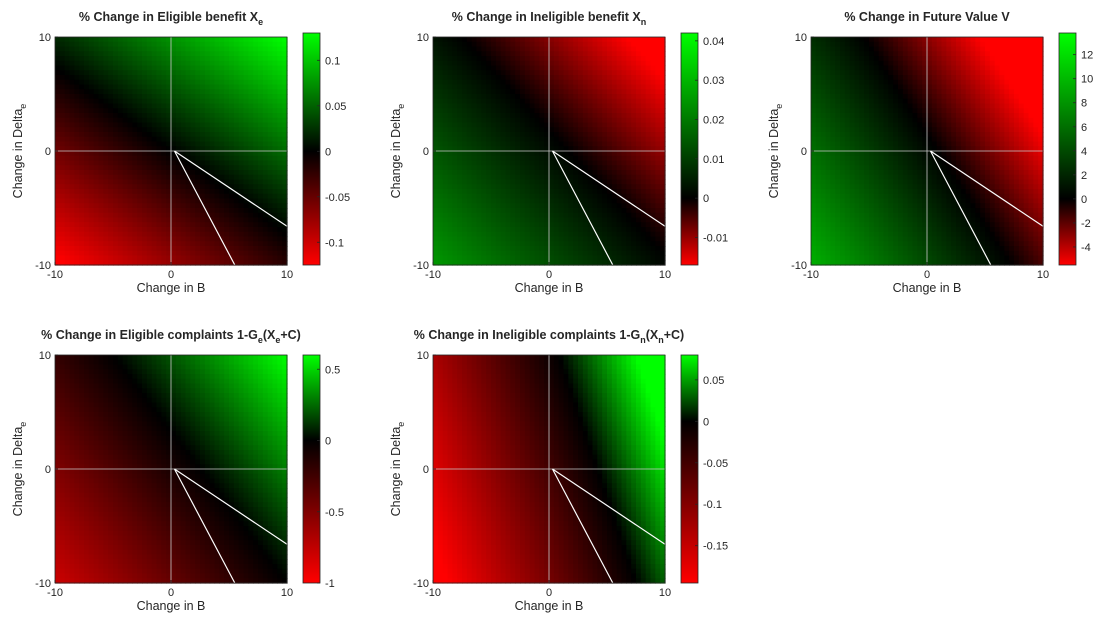 The image size is (1096, 620). I want to click on y-axis-label: Change in Deltae, so click(19, 151).